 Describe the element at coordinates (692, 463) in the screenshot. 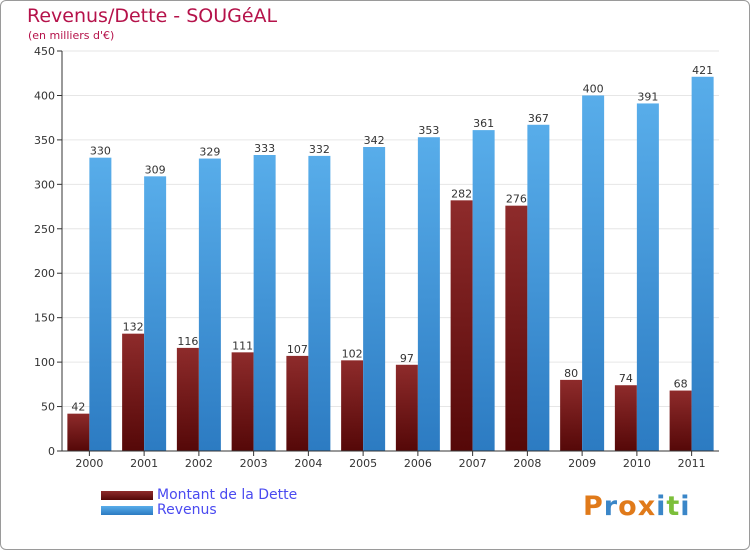

I see `x-tick-label: 2011` at that location.